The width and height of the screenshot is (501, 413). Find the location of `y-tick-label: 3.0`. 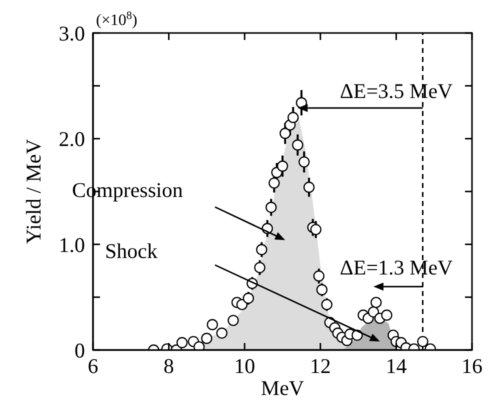

y-tick-label: 3.0 is located at coordinates (71, 33).